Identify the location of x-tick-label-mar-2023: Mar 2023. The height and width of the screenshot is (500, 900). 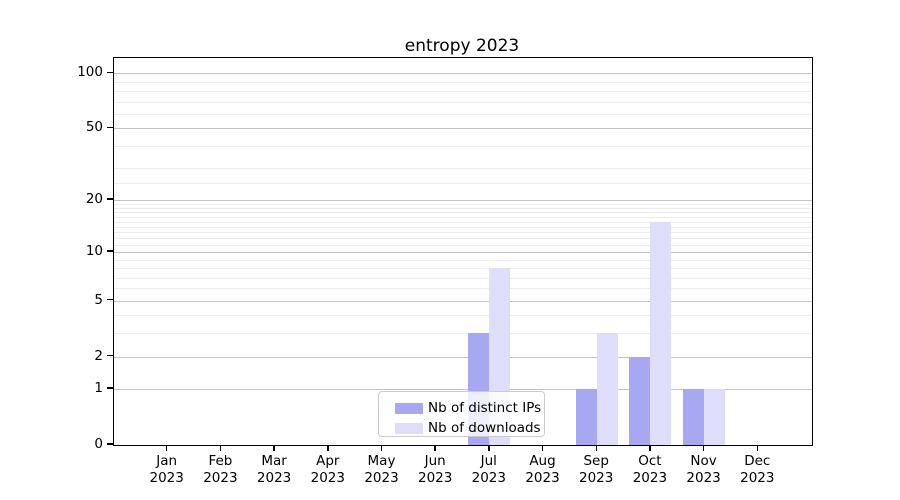
(274, 469).